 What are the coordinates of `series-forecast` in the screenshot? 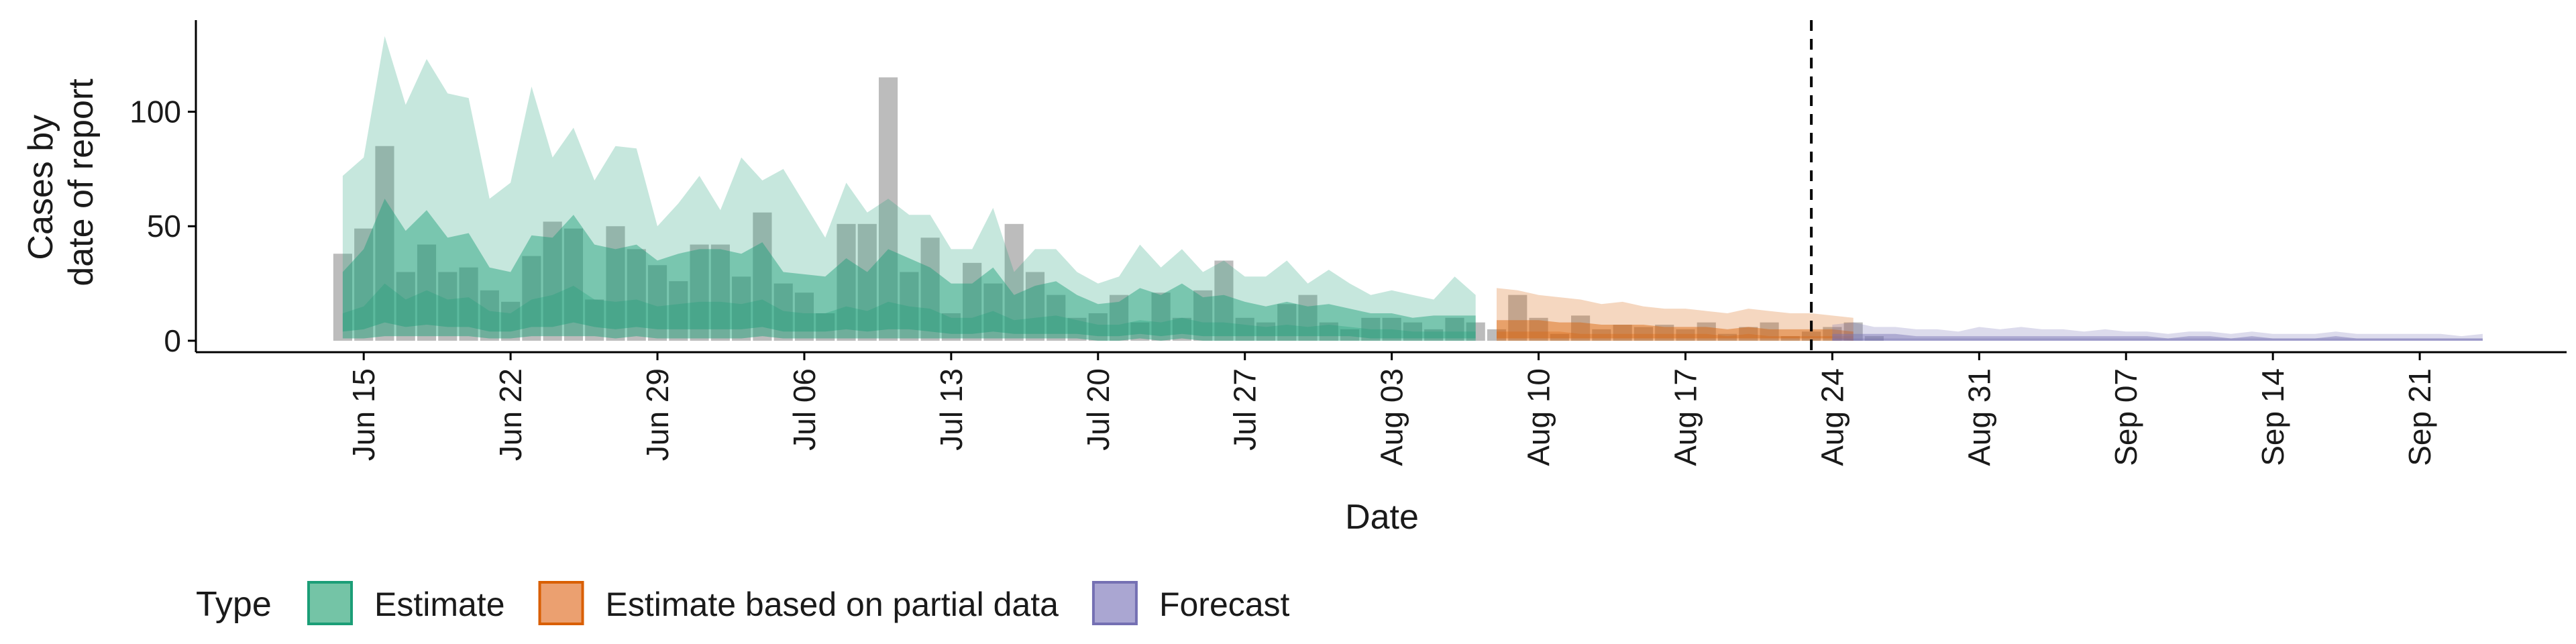 It's located at (2157, 331).